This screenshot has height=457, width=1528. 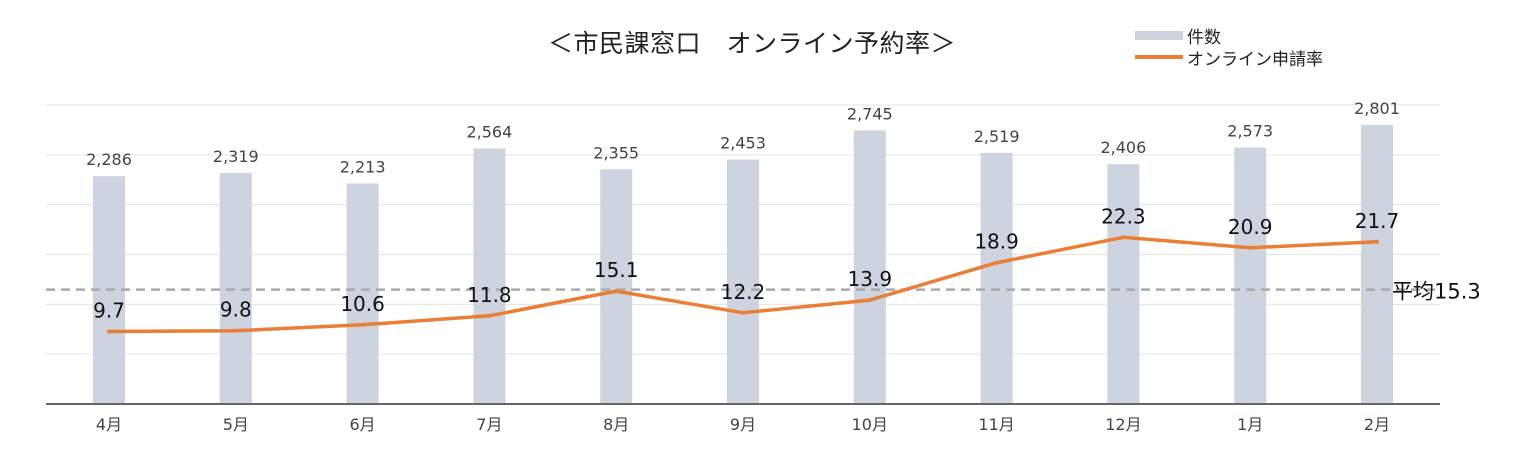 What do you see at coordinates (1377, 221) in the screenshot?
I see `rate-label: 21.7` at bounding box center [1377, 221].